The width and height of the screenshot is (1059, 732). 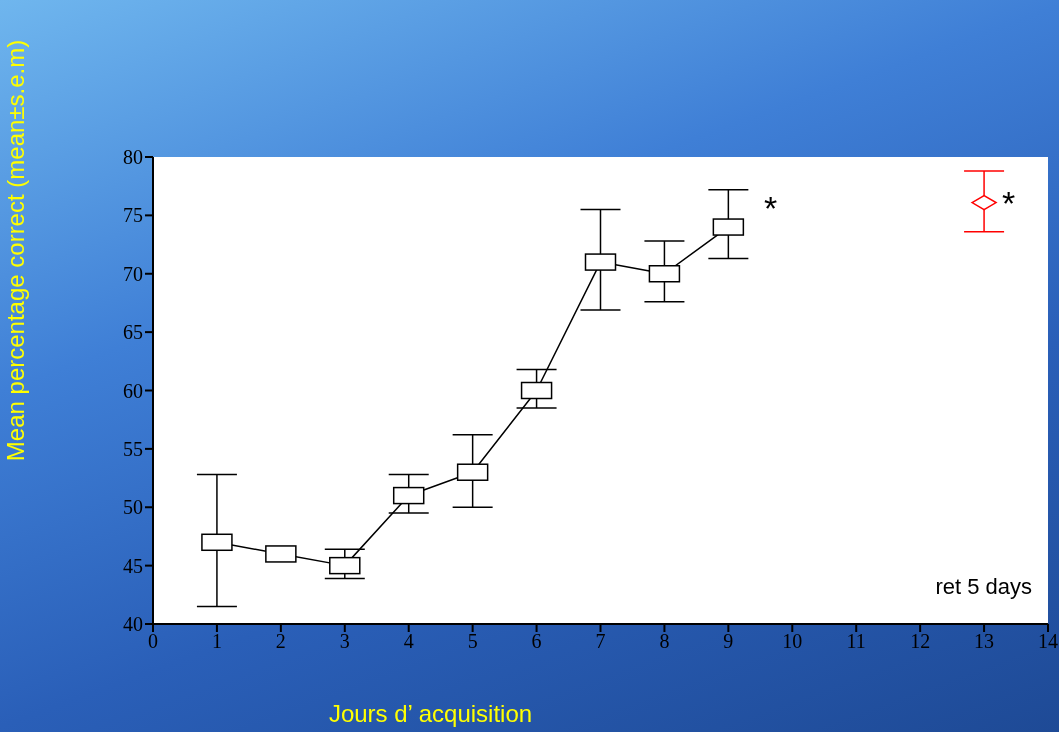 I want to click on x-tick-label: 9, so click(x=728, y=641).